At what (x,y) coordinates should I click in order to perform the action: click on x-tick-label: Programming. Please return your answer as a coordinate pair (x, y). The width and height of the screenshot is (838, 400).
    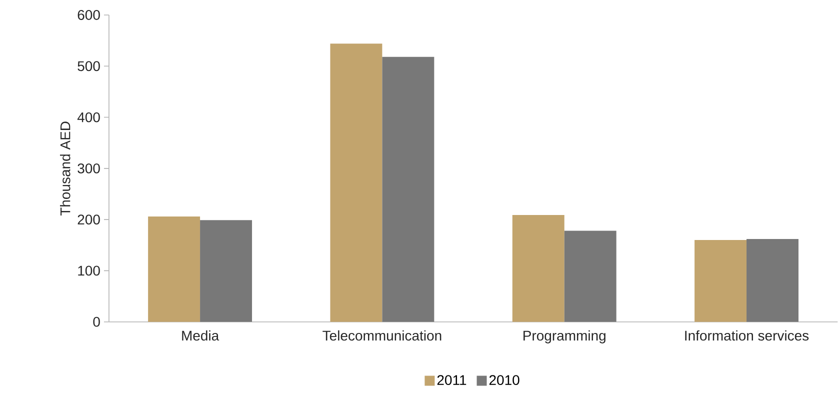
    Looking at the image, I should click on (565, 337).